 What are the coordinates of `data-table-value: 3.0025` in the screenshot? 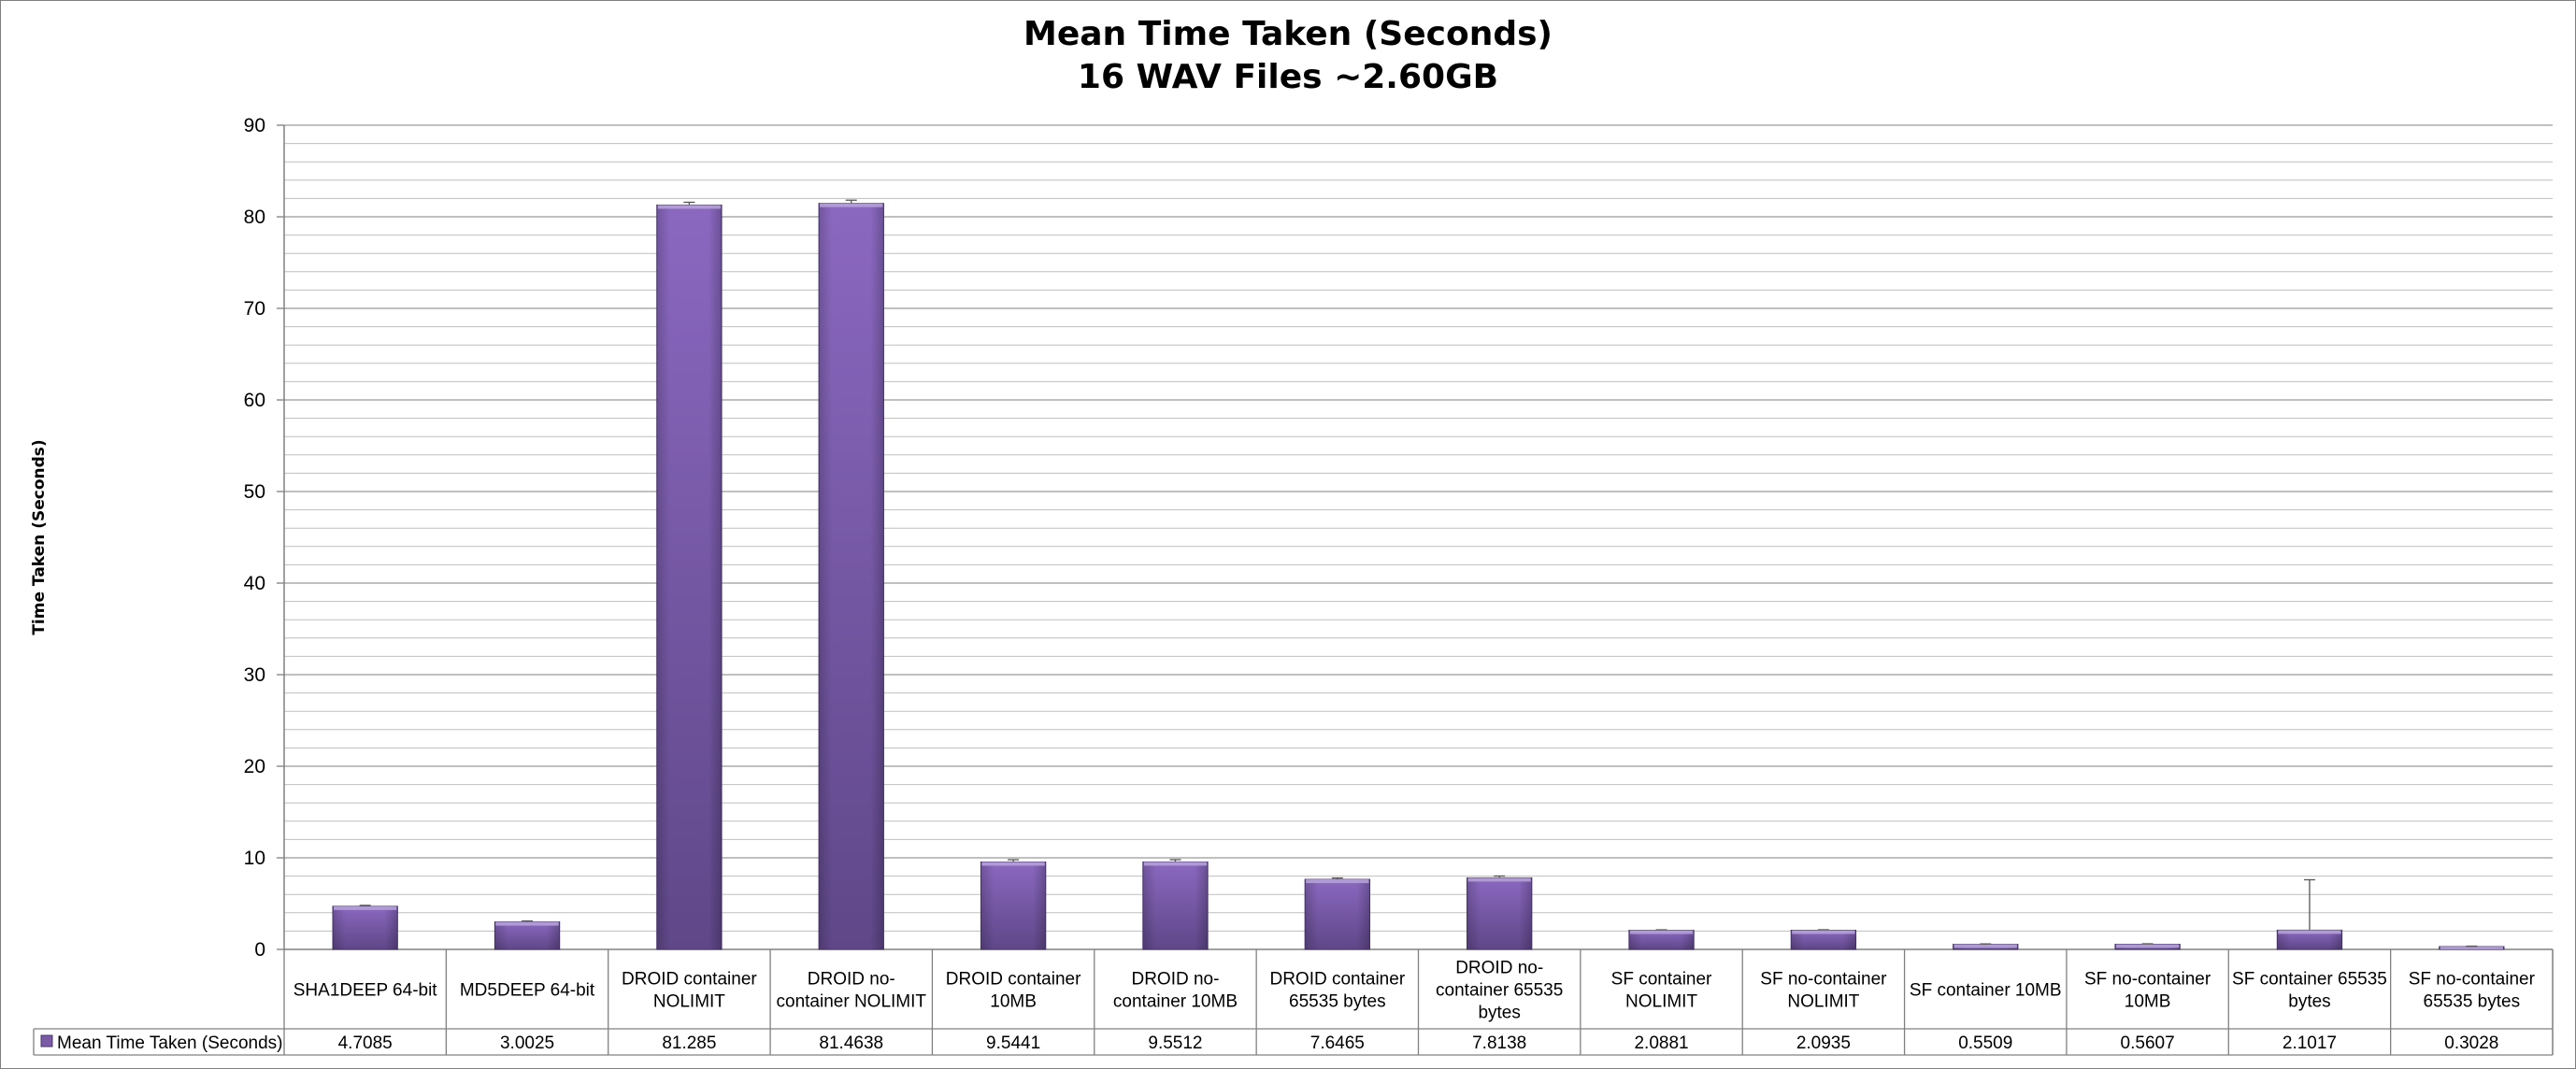 It's located at (527, 1043).